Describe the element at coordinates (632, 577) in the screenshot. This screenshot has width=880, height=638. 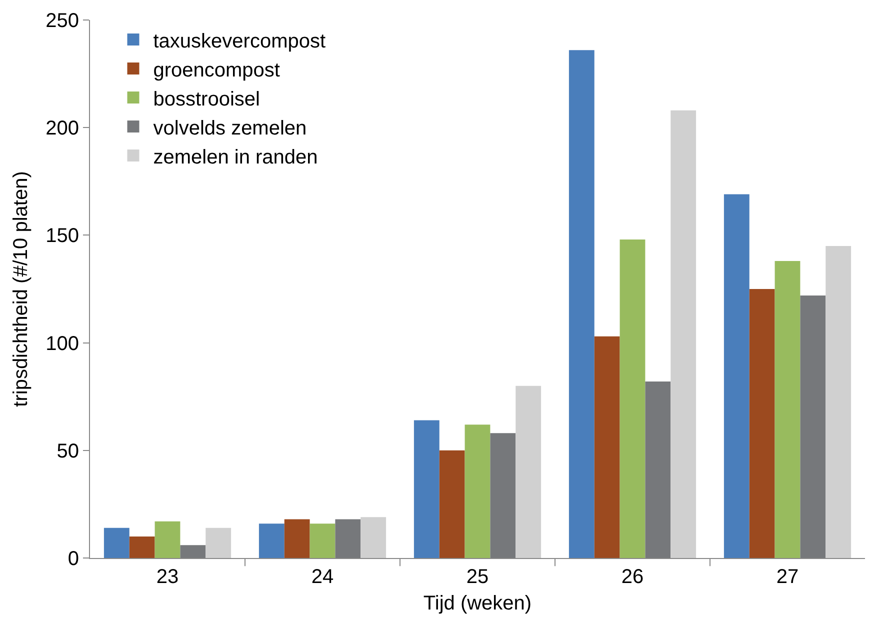
I see `x-tick-label: 26` at that location.